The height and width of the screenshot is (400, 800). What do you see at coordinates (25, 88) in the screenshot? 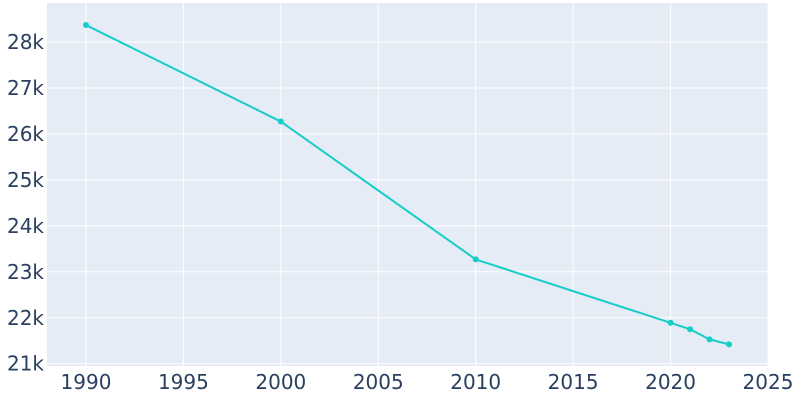
I see `y-tick-label: 27k` at bounding box center [25, 88].